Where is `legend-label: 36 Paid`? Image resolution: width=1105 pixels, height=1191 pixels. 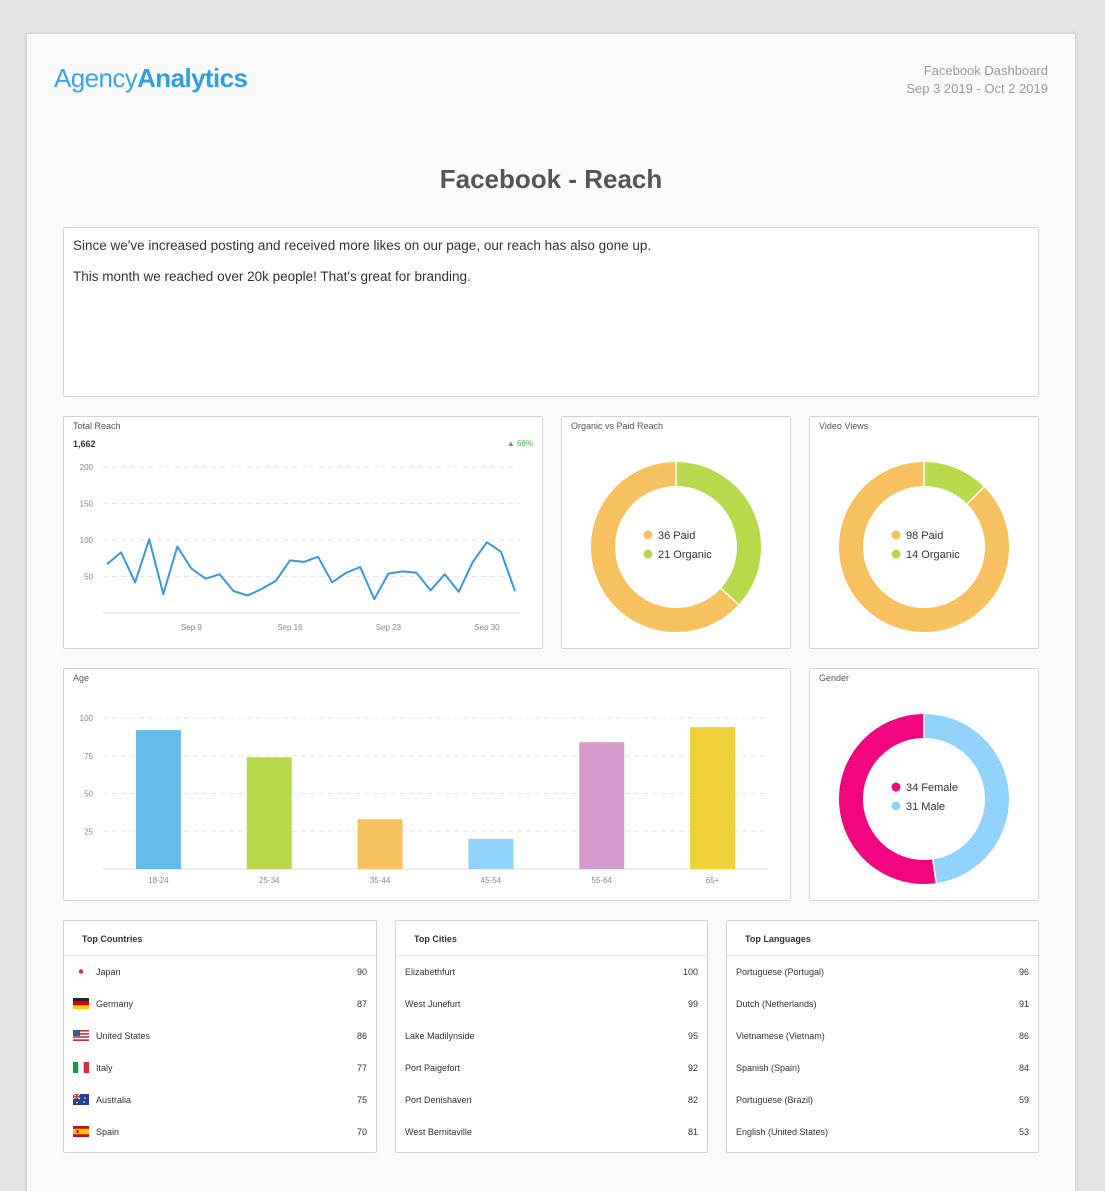 legend-label: 36 Paid is located at coordinates (676, 536).